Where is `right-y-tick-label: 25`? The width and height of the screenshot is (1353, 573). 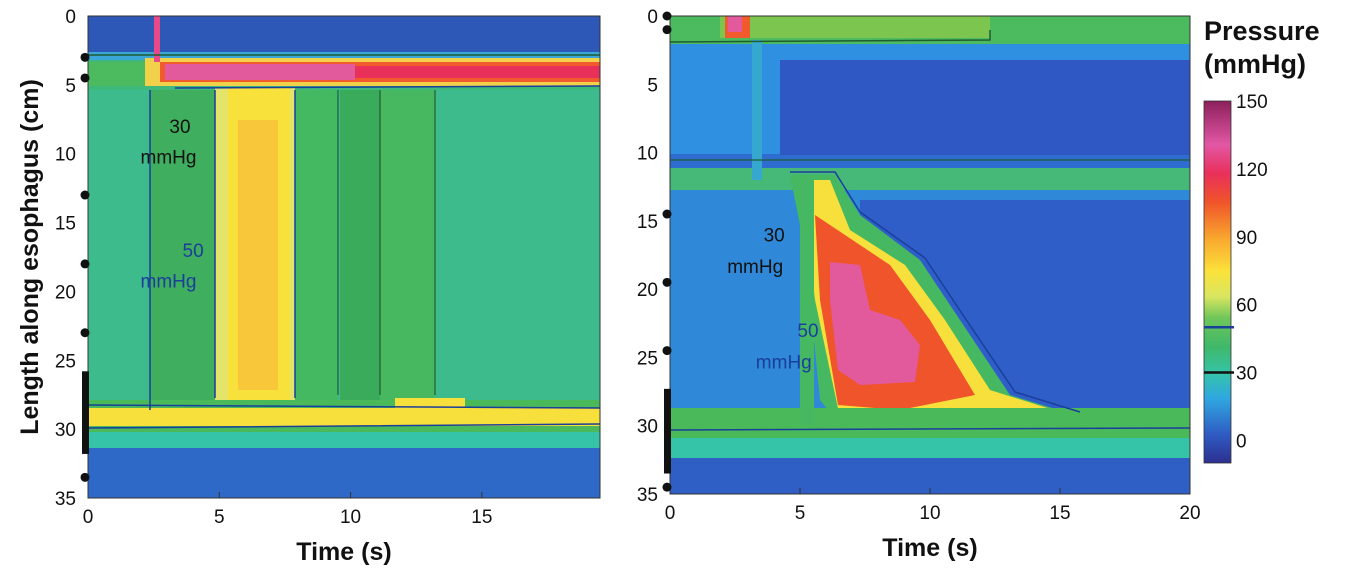
right-y-tick-label: 25 is located at coordinates (647, 358).